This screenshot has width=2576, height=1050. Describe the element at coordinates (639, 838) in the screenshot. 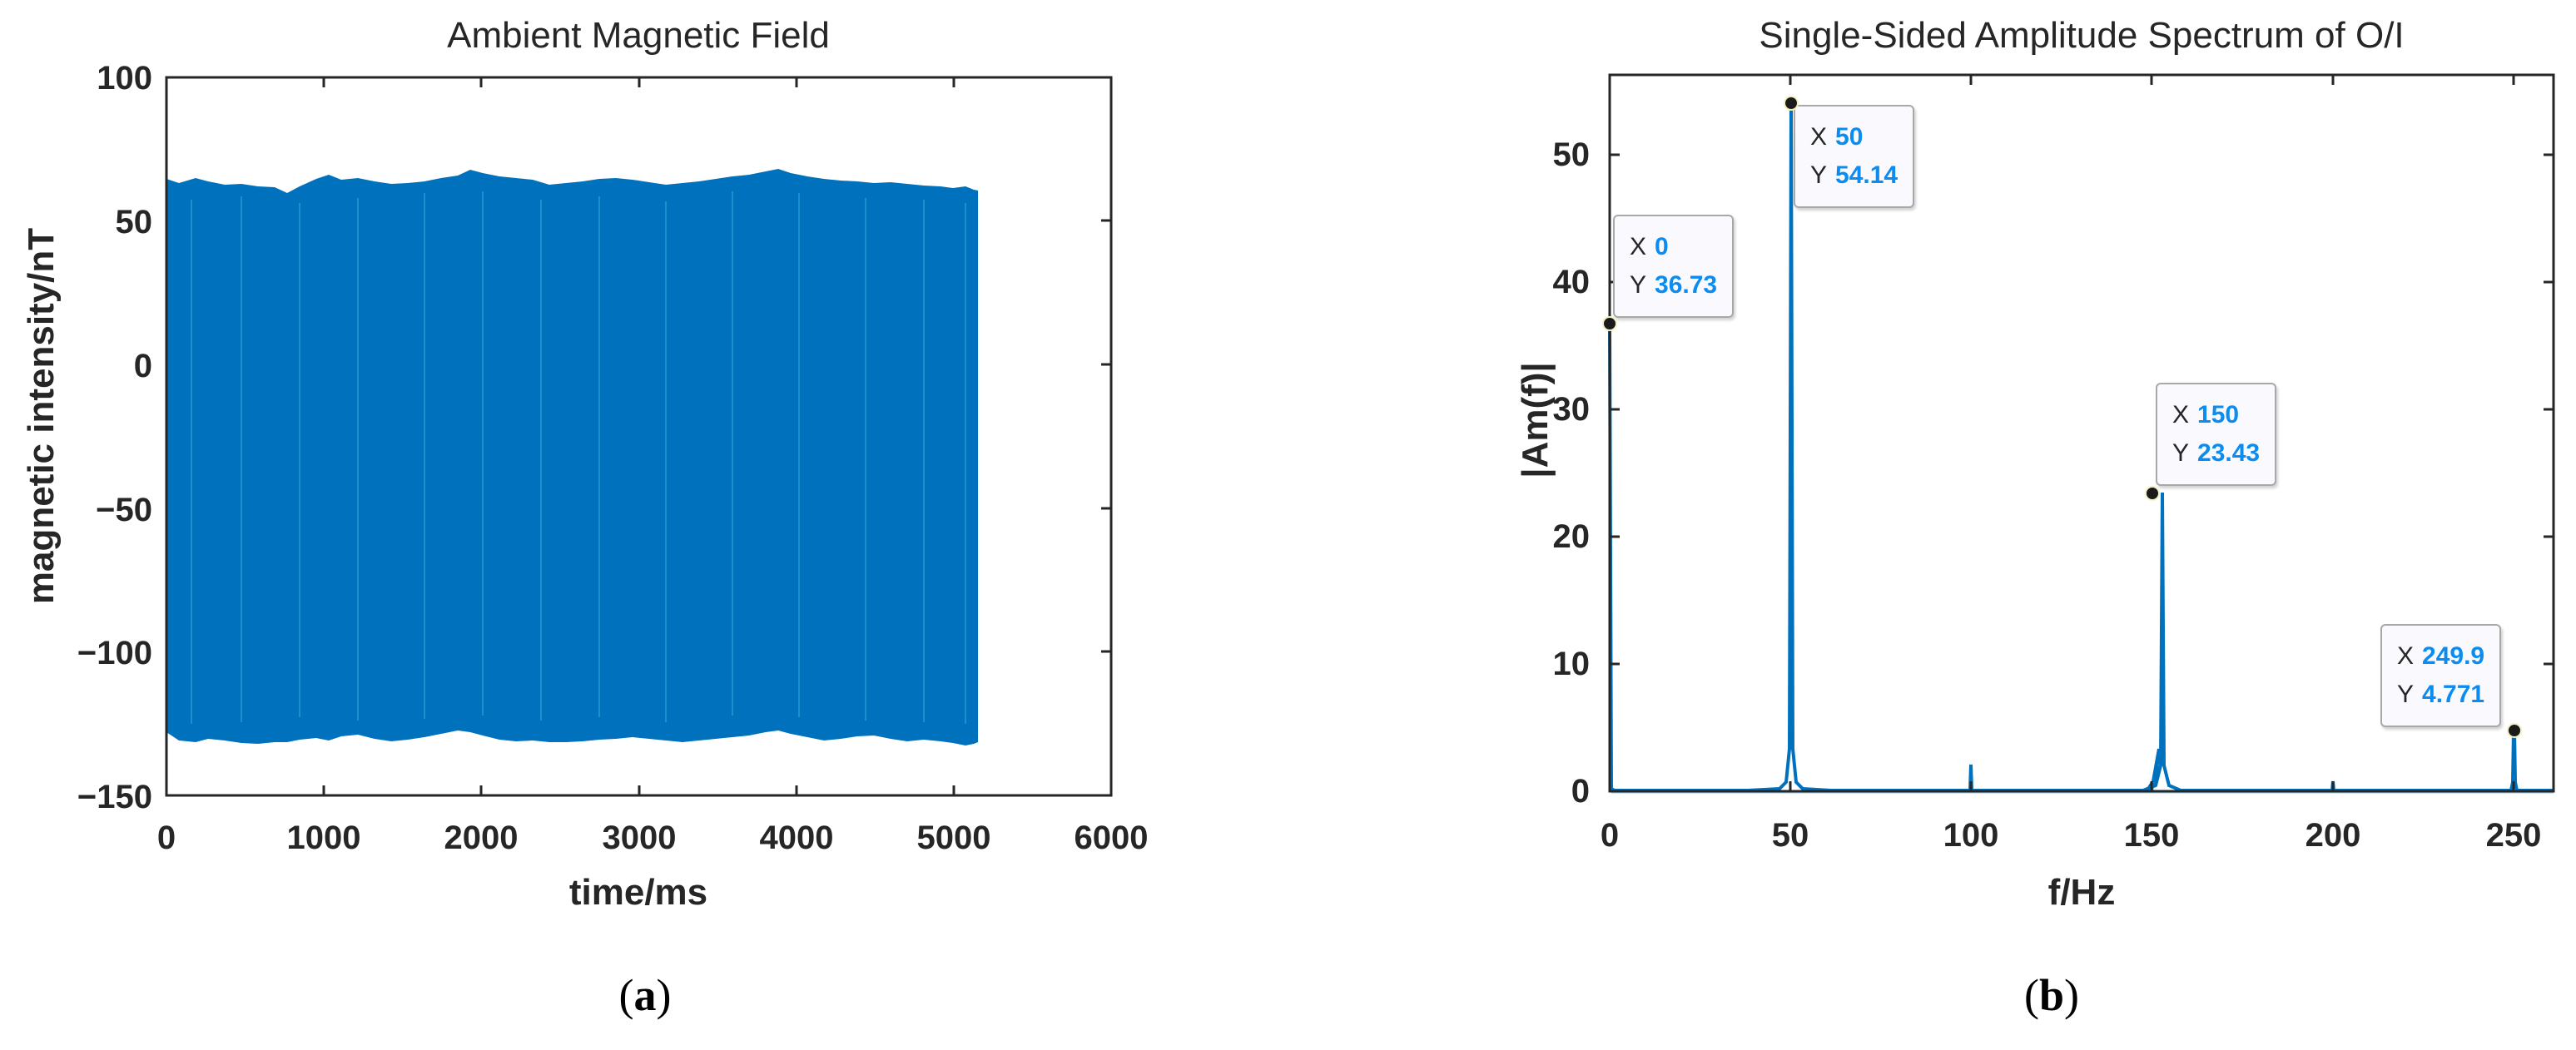

I see `left-xtick-3000: 3000` at that location.